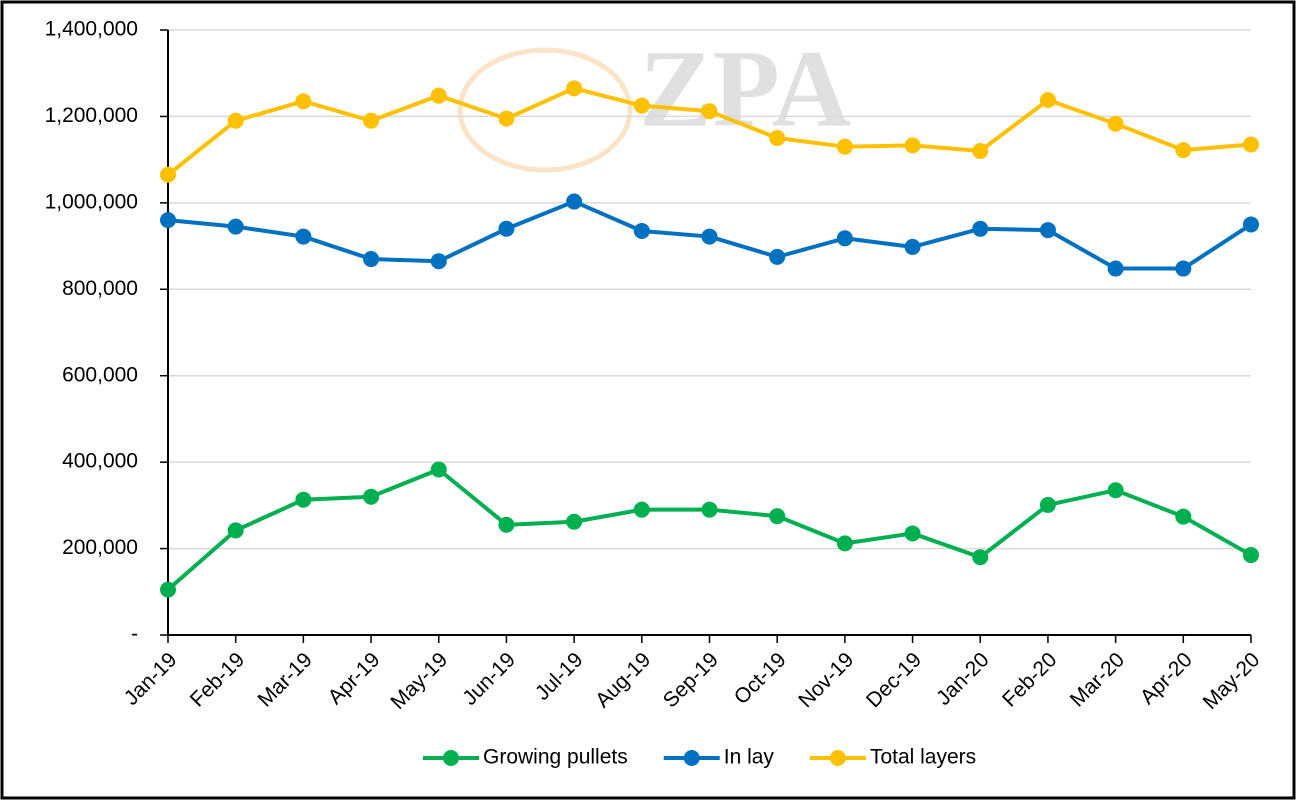 This screenshot has width=1296, height=800. I want to click on y-tick-label: -, so click(134, 634).